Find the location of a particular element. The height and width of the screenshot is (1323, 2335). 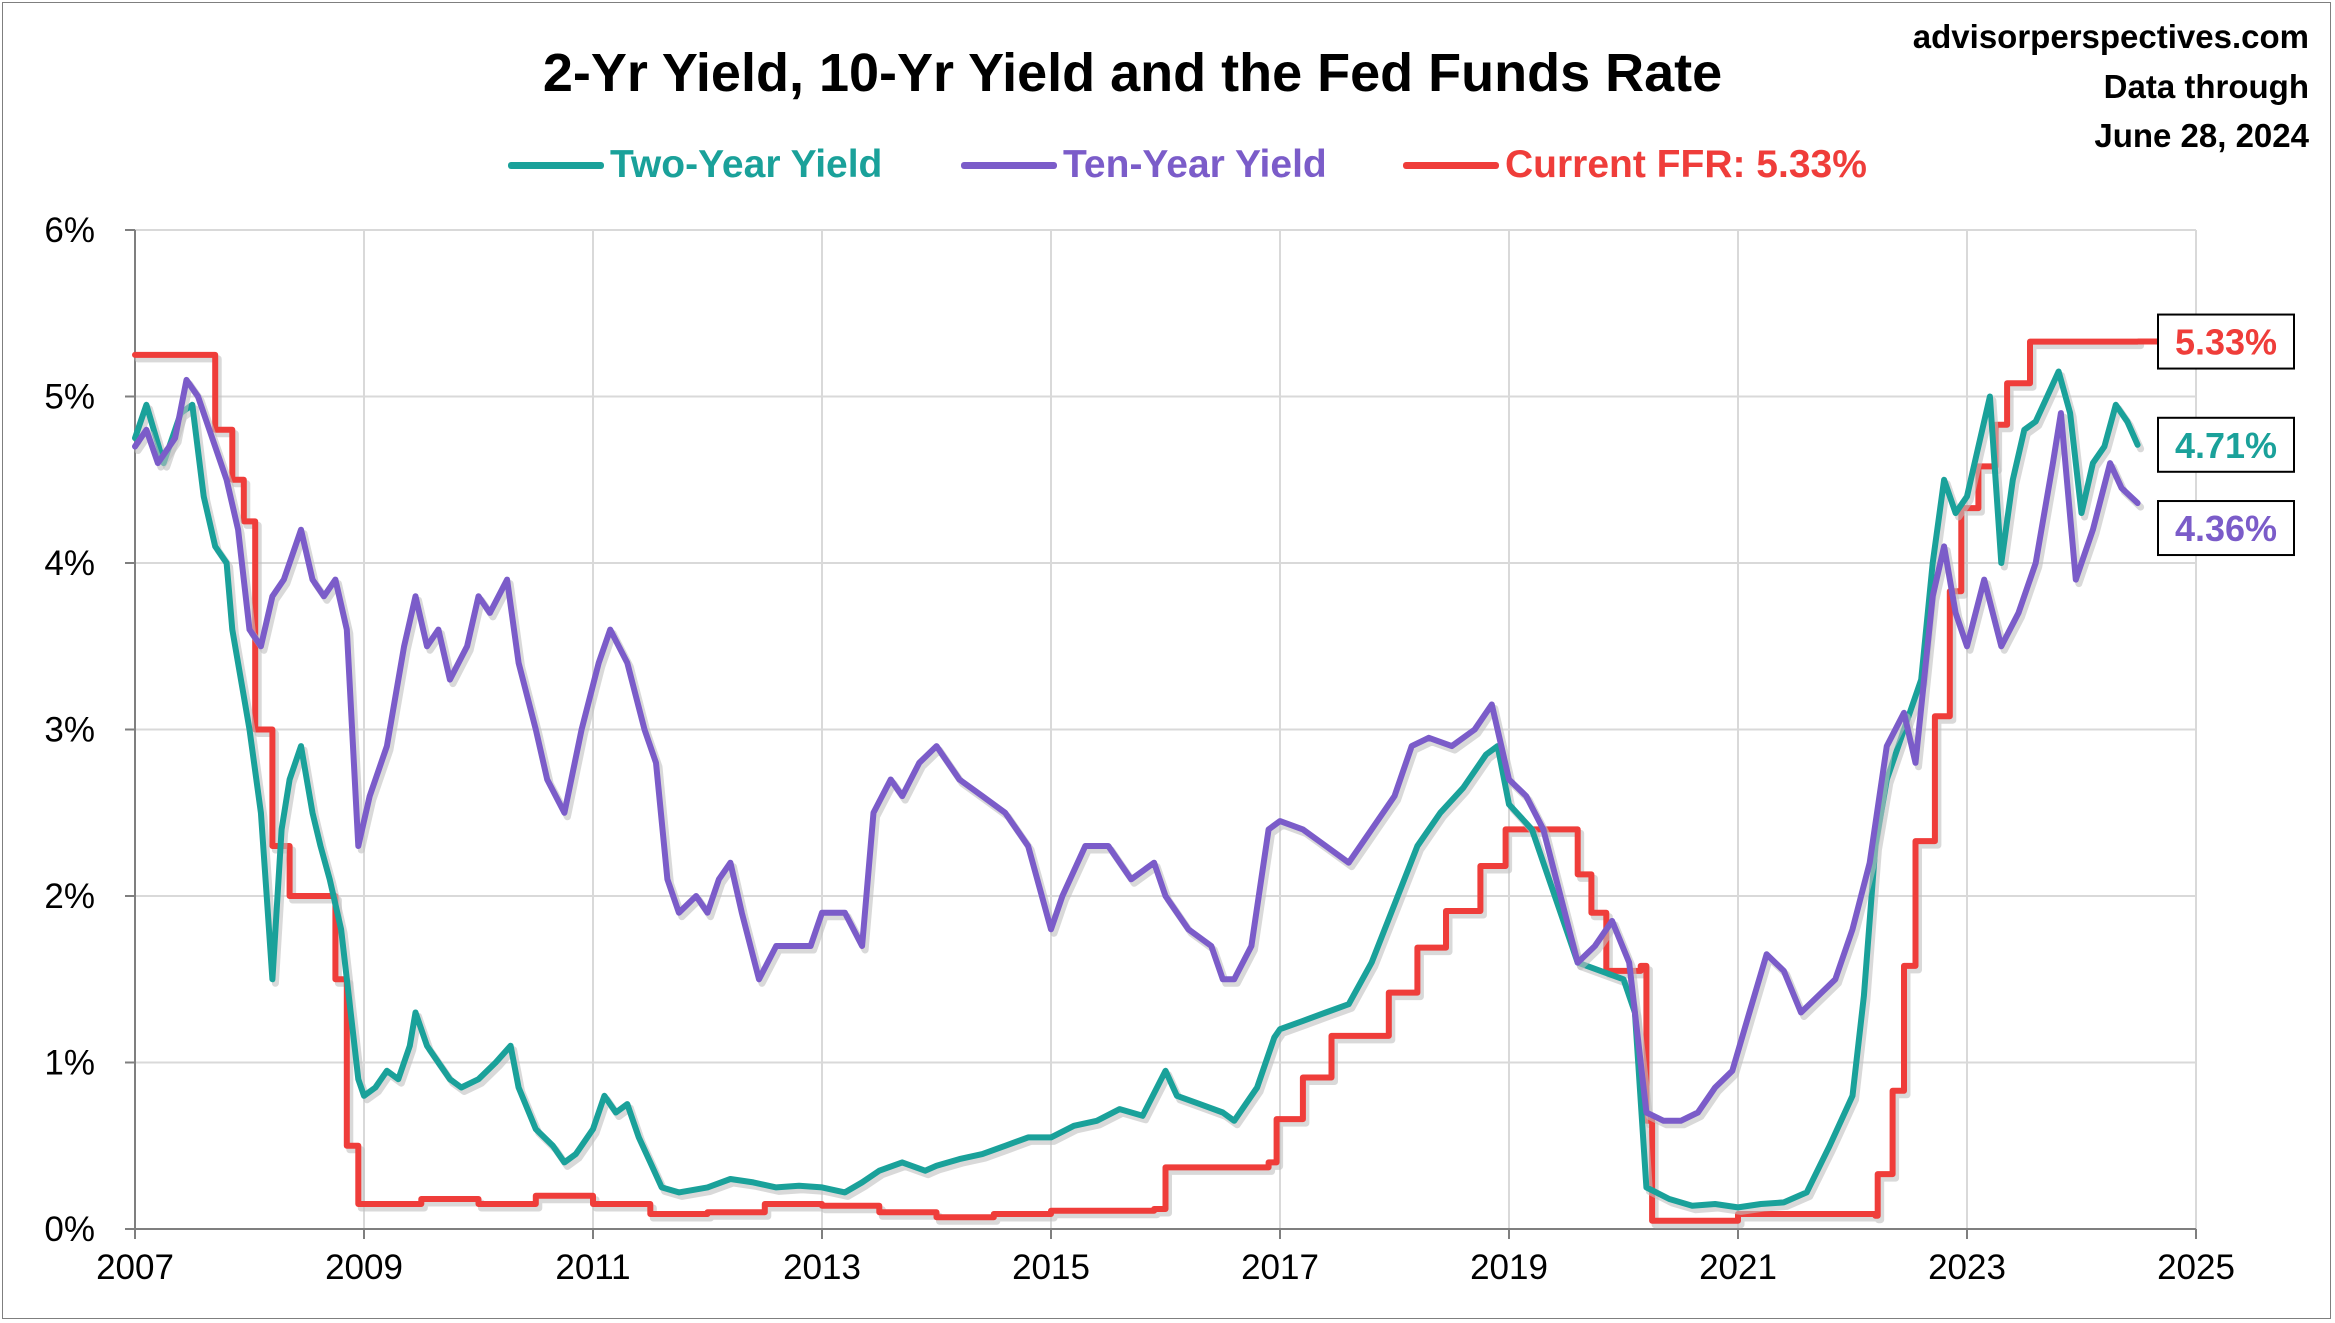

legend-swatch-two-year is located at coordinates (556, 165).